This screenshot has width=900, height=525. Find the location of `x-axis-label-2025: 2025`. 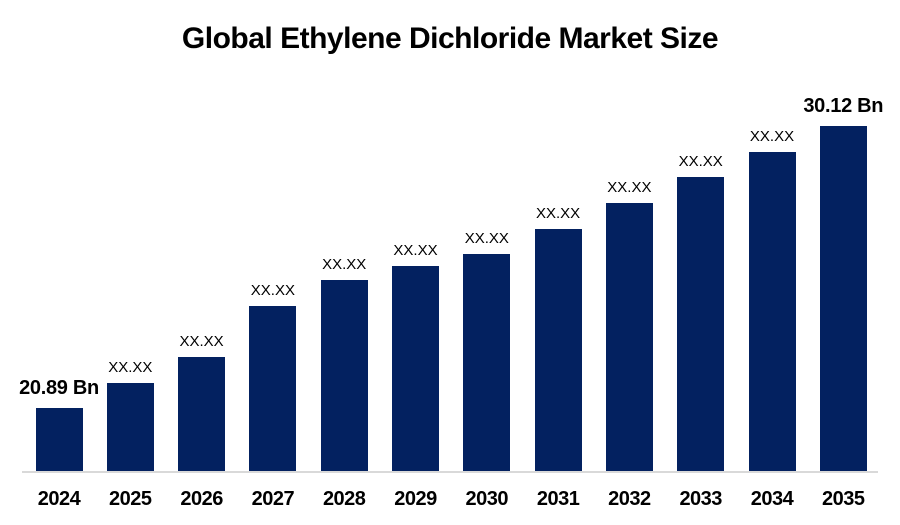

x-axis-label-2025: 2025 is located at coordinates (130, 499).